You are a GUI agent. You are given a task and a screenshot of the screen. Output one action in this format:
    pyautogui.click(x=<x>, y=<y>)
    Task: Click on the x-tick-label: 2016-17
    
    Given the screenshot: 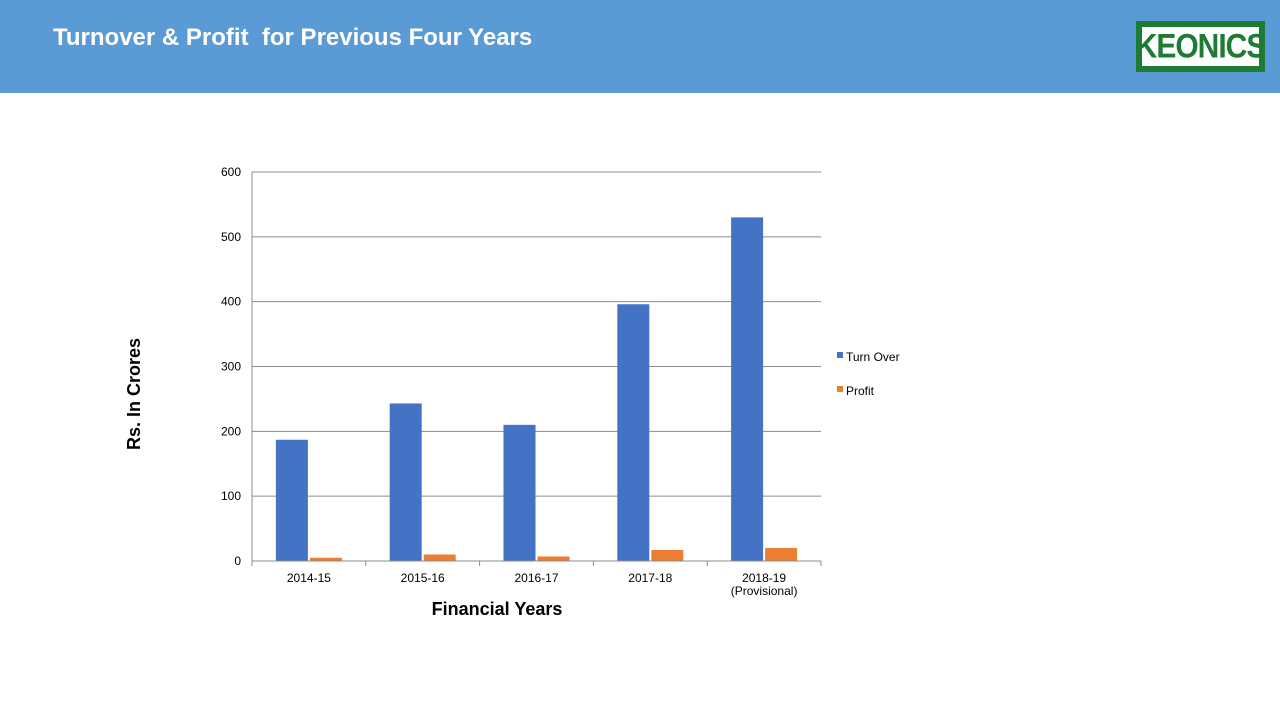 What is the action you would take?
    pyautogui.click(x=536, y=578)
    